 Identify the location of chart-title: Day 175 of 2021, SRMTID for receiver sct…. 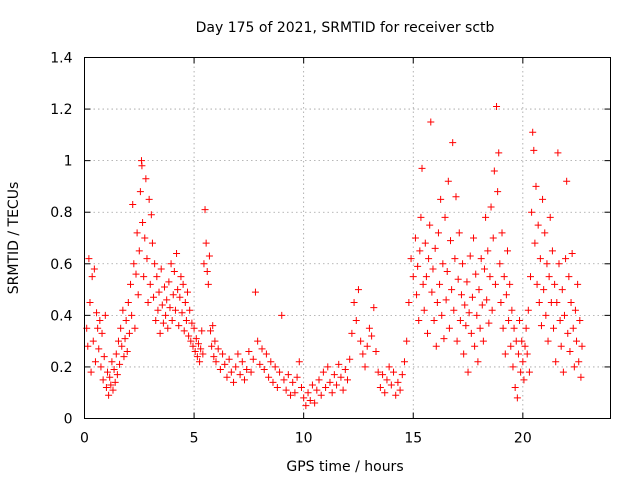
(345, 28).